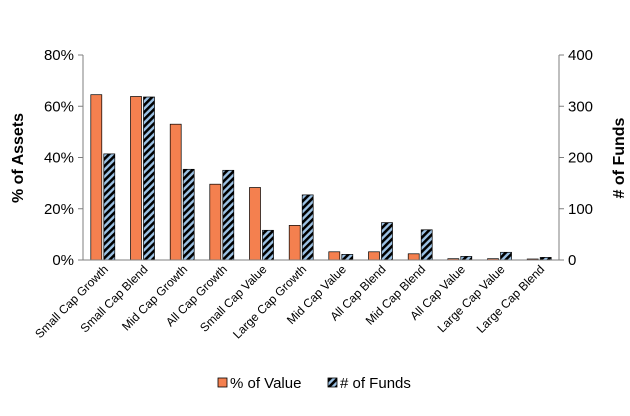 Image resolution: width=630 pixels, height=416 pixels. What do you see at coordinates (71, 301) in the screenshot?
I see `category-label: Small Cap Growth` at bounding box center [71, 301].